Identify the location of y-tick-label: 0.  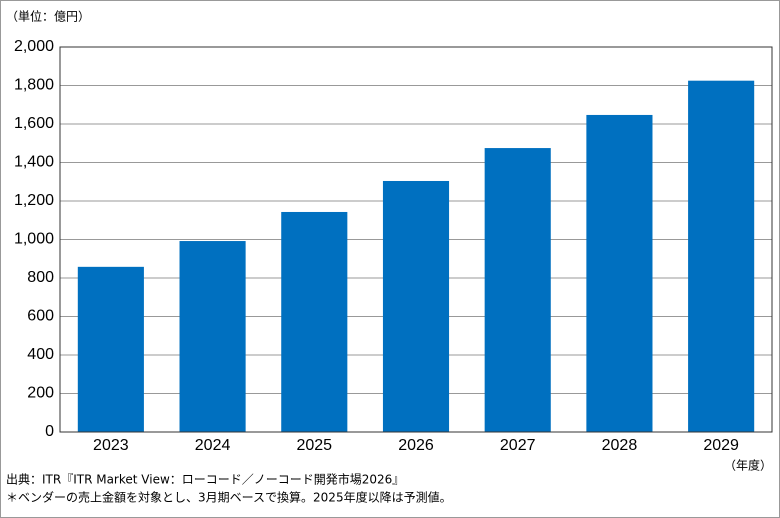
(49, 431).